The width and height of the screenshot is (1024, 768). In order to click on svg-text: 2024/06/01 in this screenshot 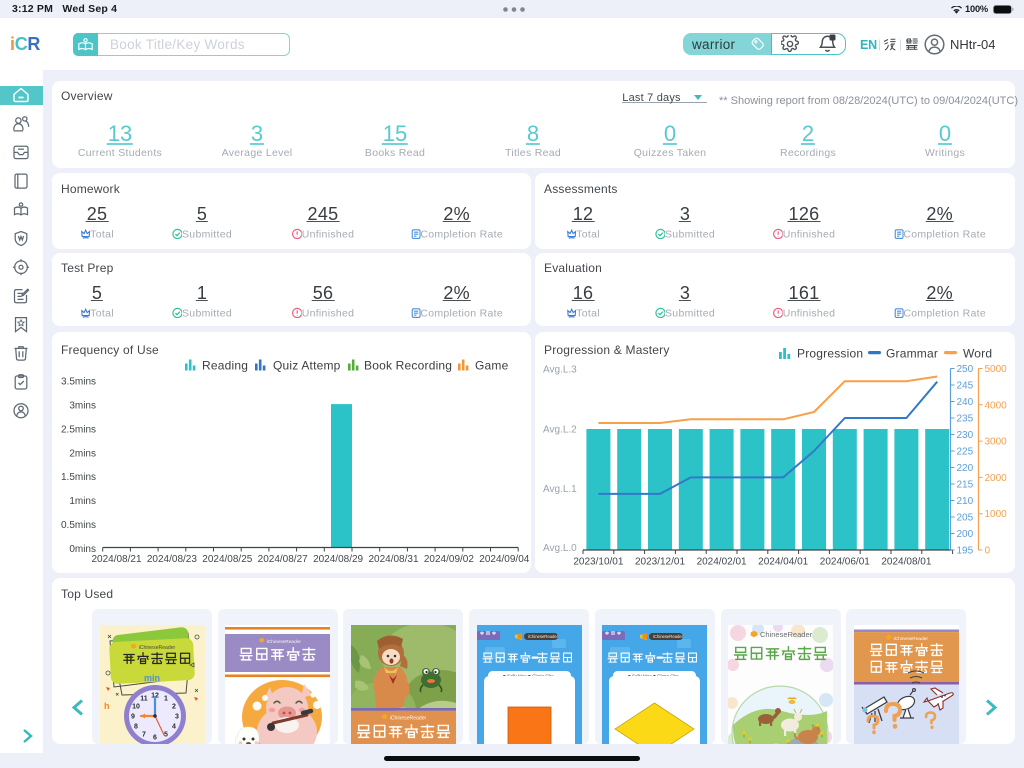, I will do `click(845, 561)`.